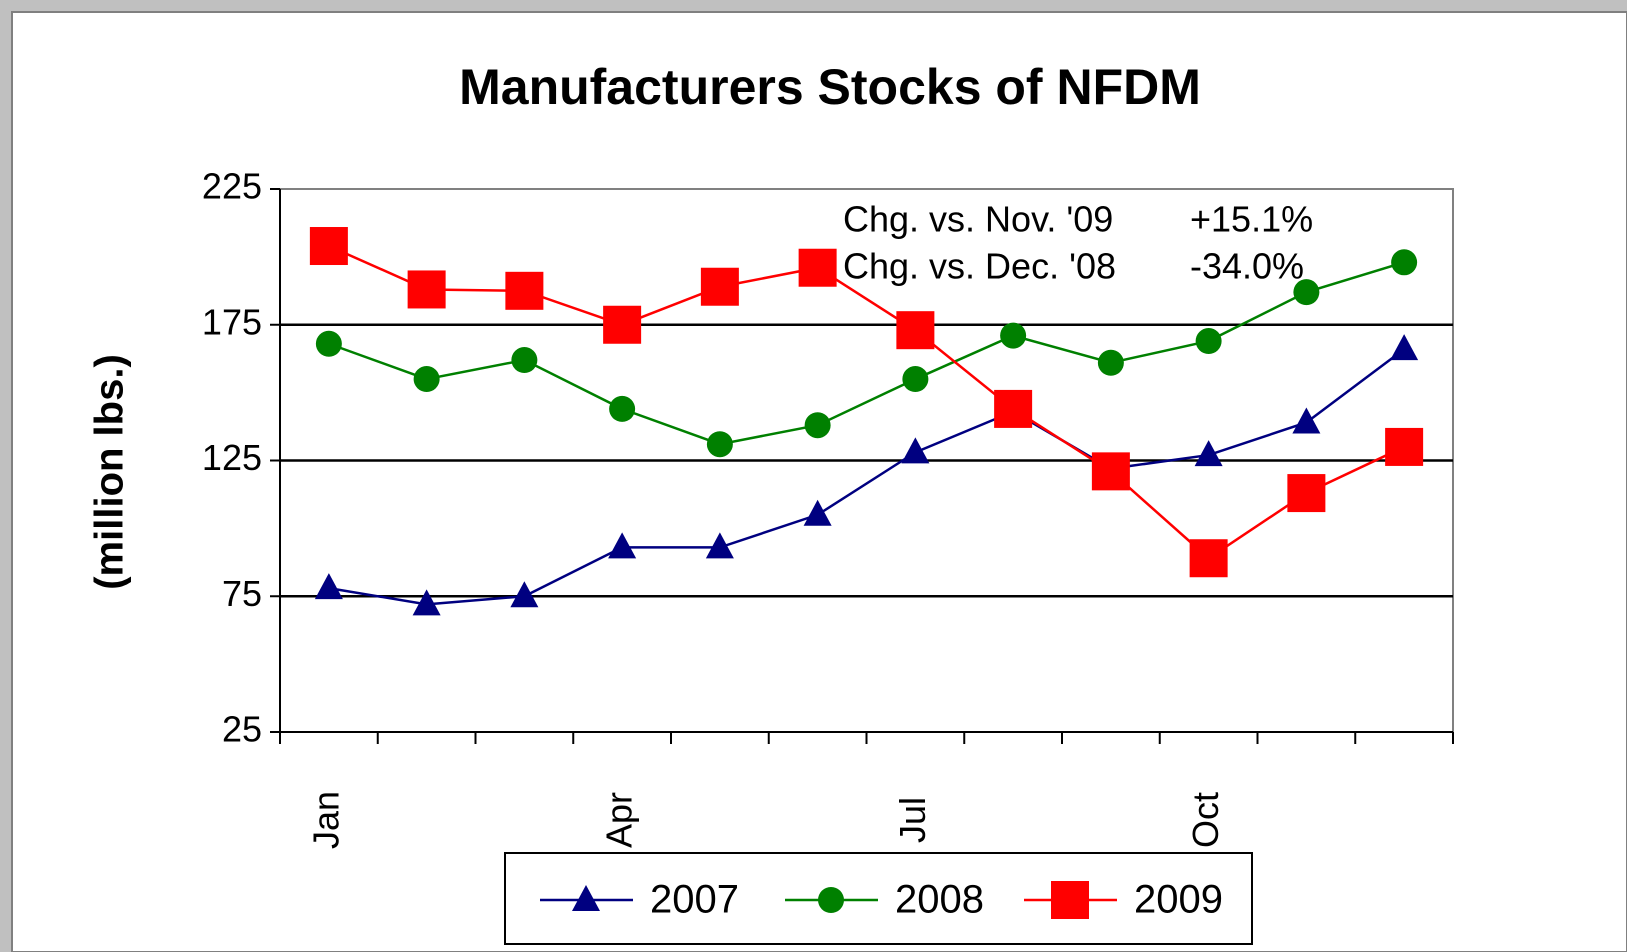  I want to click on annotation-value: +15.1%, so click(1251, 219).